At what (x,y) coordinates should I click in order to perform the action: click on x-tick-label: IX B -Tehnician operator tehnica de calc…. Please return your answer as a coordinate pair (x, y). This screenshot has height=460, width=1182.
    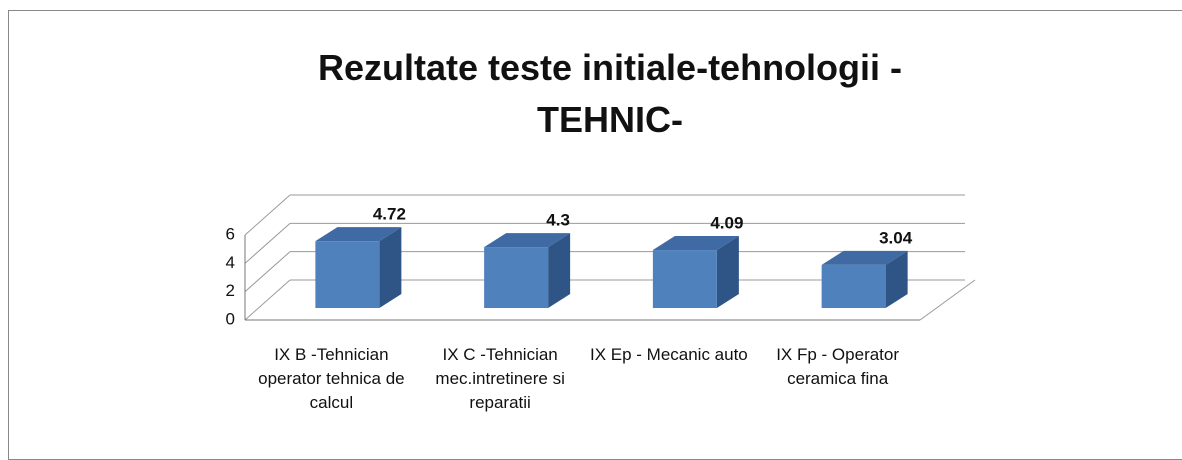
    Looking at the image, I should click on (331, 378).